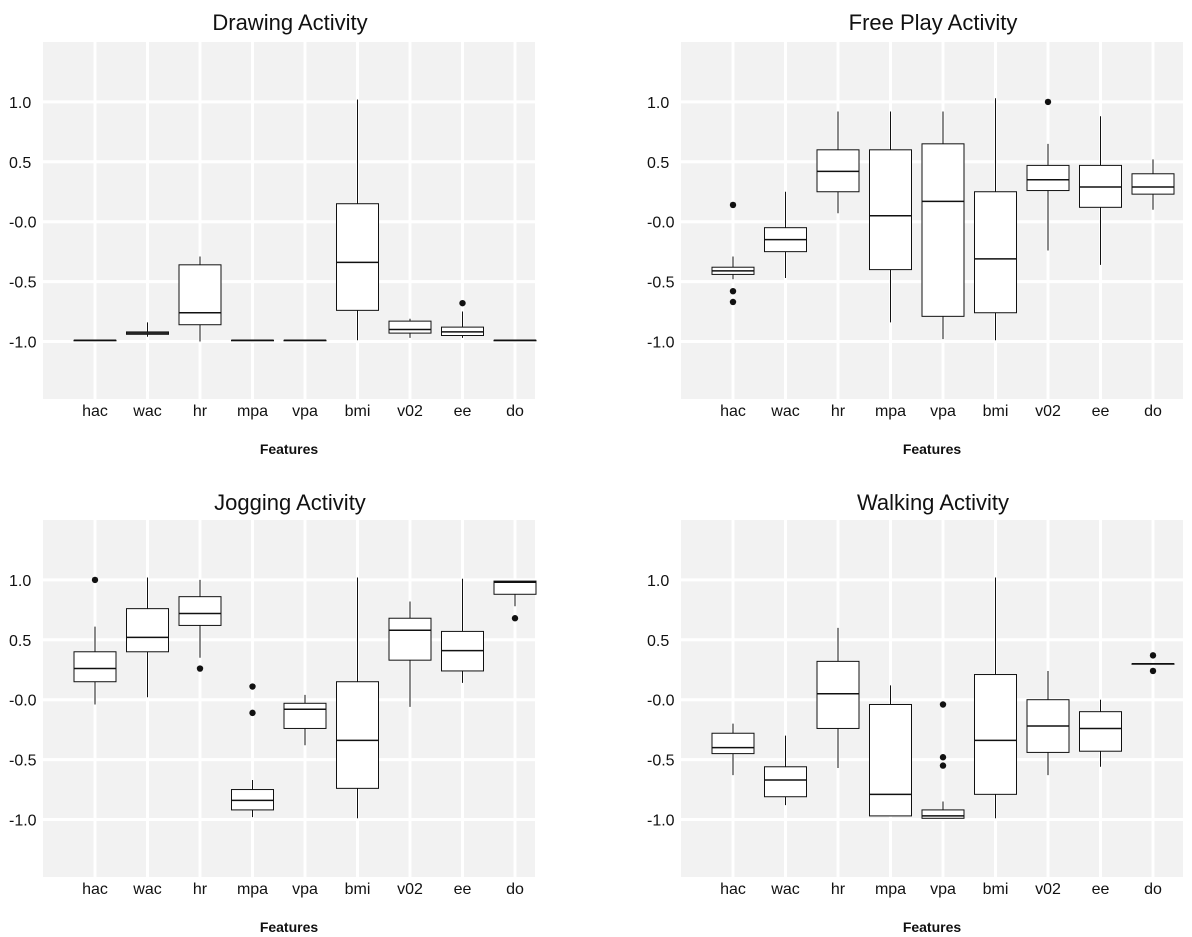 This screenshot has width=1192, height=937. Describe the element at coordinates (95, 889) in the screenshot. I see `x-tick-label-hac: hac` at that location.